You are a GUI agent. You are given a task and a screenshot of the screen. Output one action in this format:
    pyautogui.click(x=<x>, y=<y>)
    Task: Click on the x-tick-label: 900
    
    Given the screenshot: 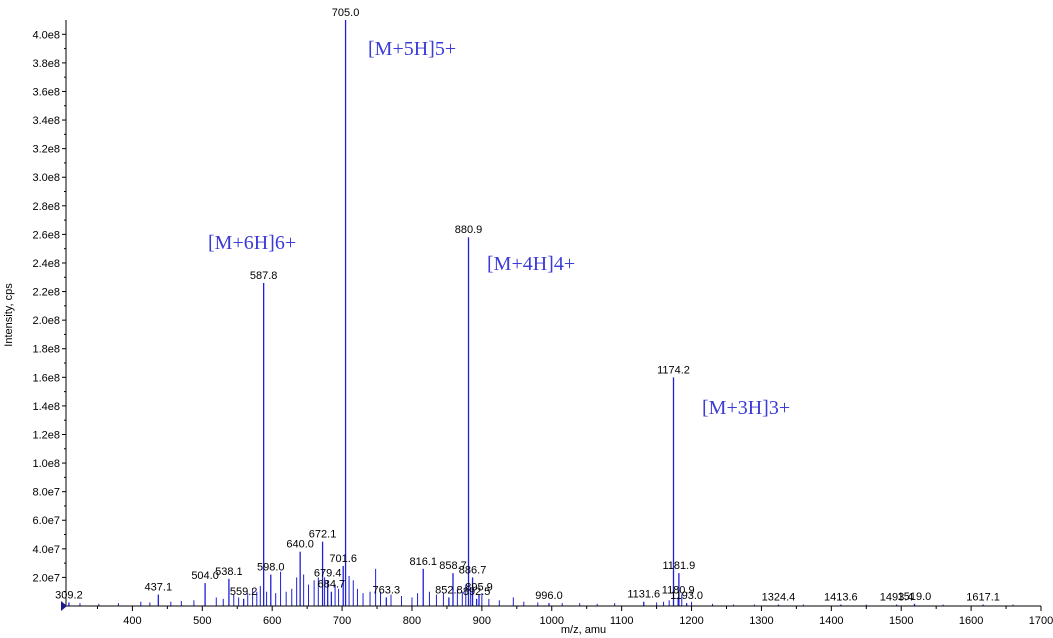 What is the action you would take?
    pyautogui.click(x=482, y=621)
    